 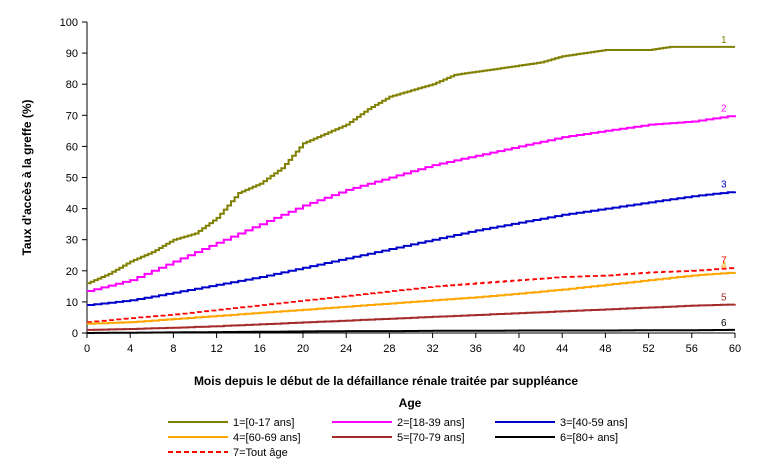 I want to click on x-tick-label: 36, so click(x=476, y=349).